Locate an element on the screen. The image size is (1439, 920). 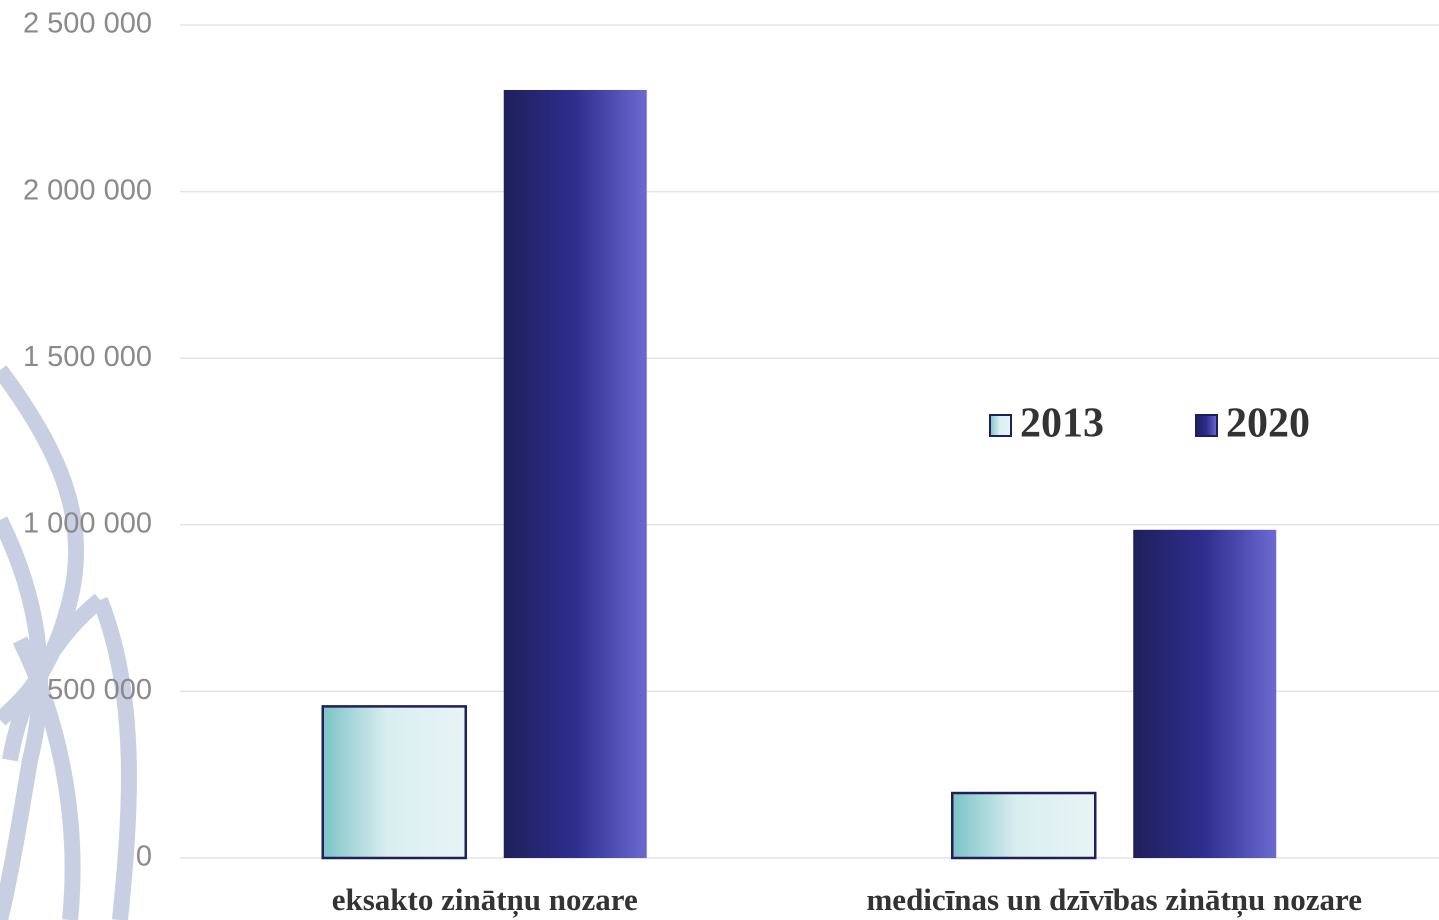
y-tick-label: 0 is located at coordinates (144, 857).